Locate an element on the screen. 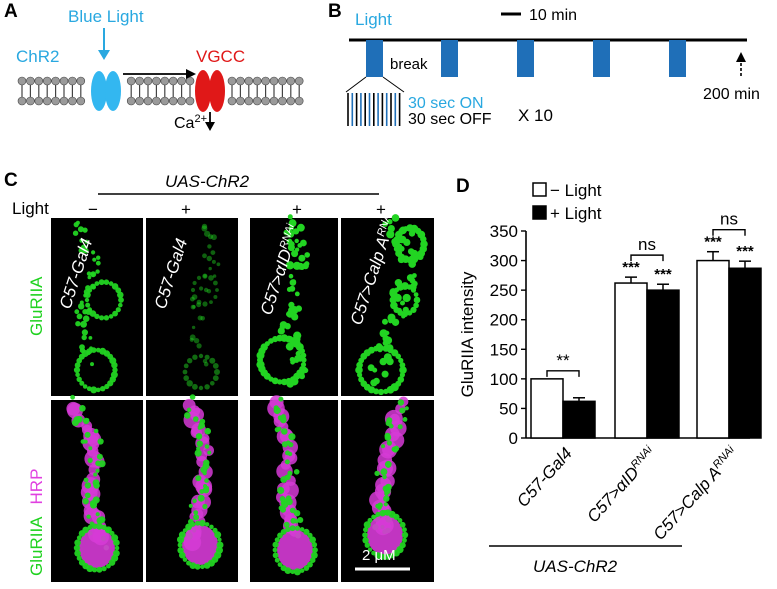 This screenshot has height=589, width=777. panel-b-letter: B is located at coordinates (335, 11).